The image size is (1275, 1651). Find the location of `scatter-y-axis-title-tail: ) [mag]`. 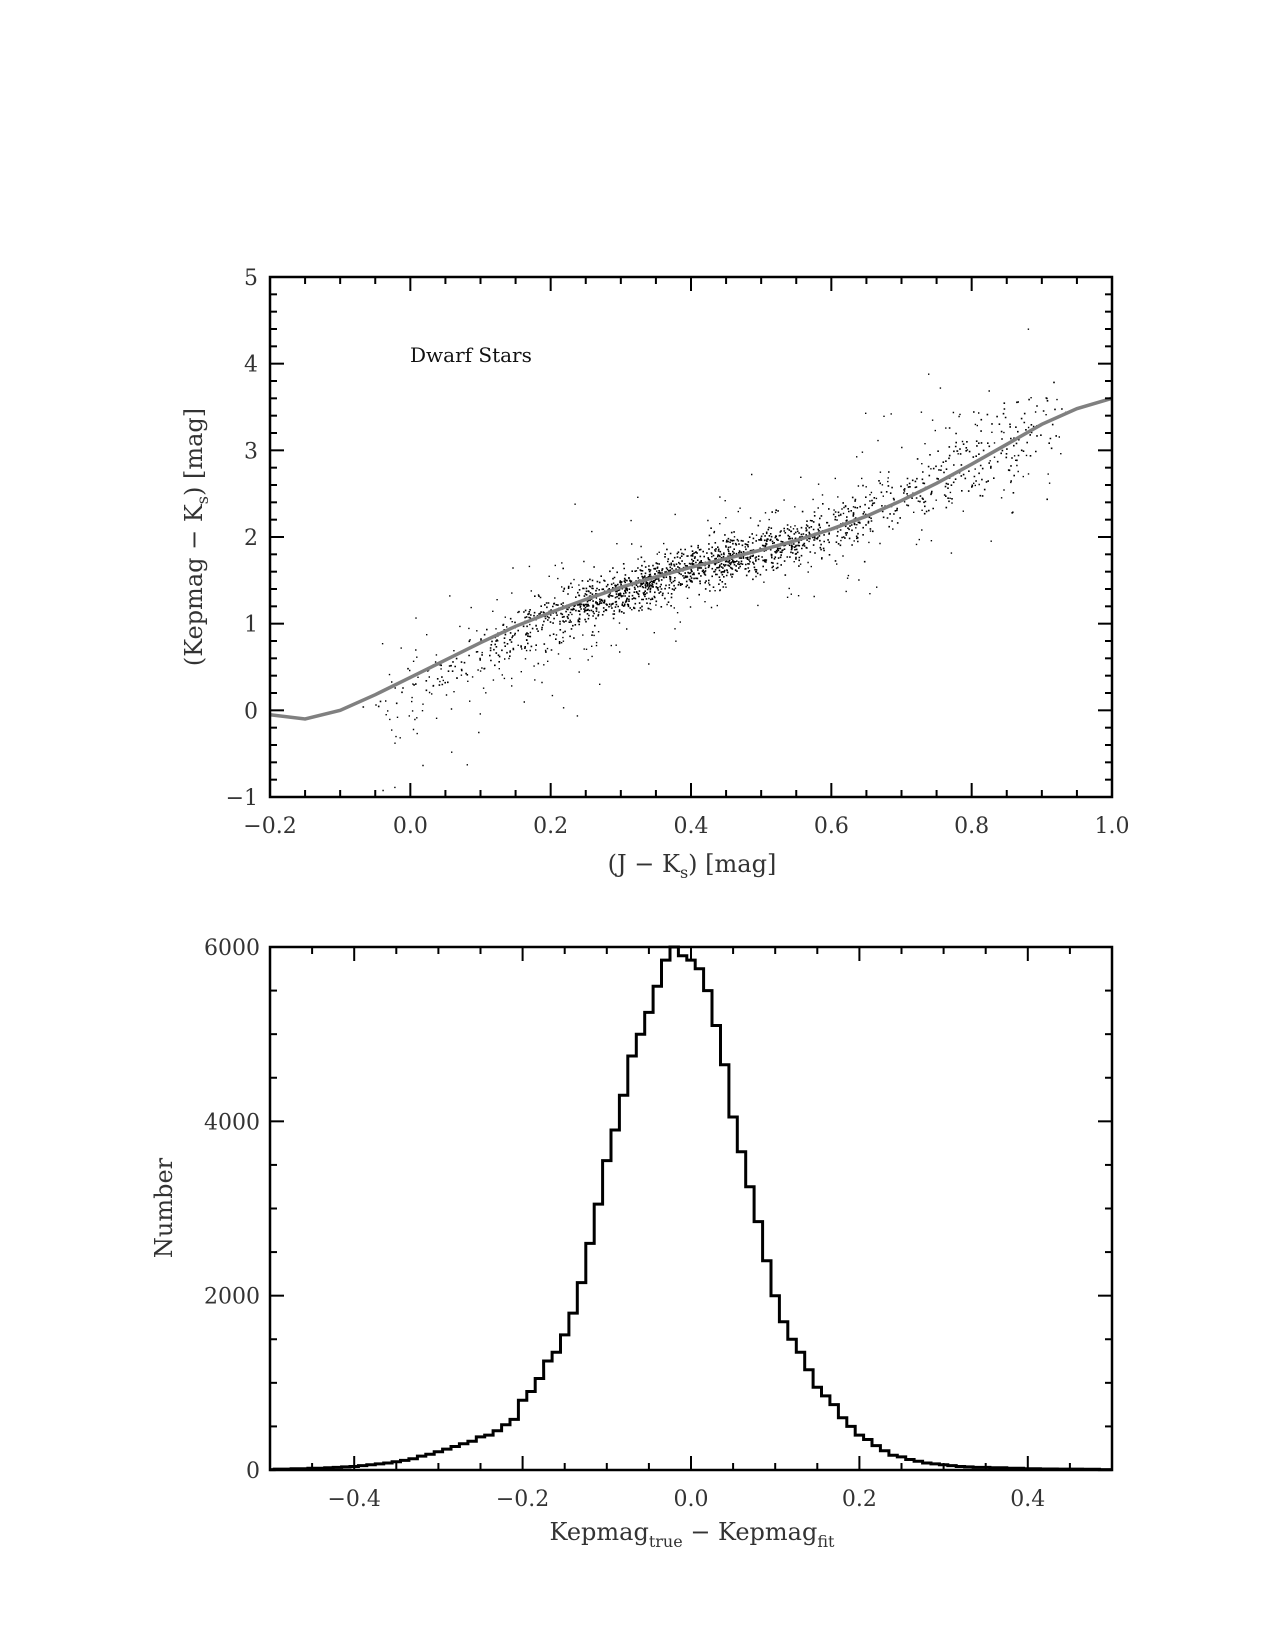

scatter-y-axis-title-tail: ) [mag] is located at coordinates (194, 452).